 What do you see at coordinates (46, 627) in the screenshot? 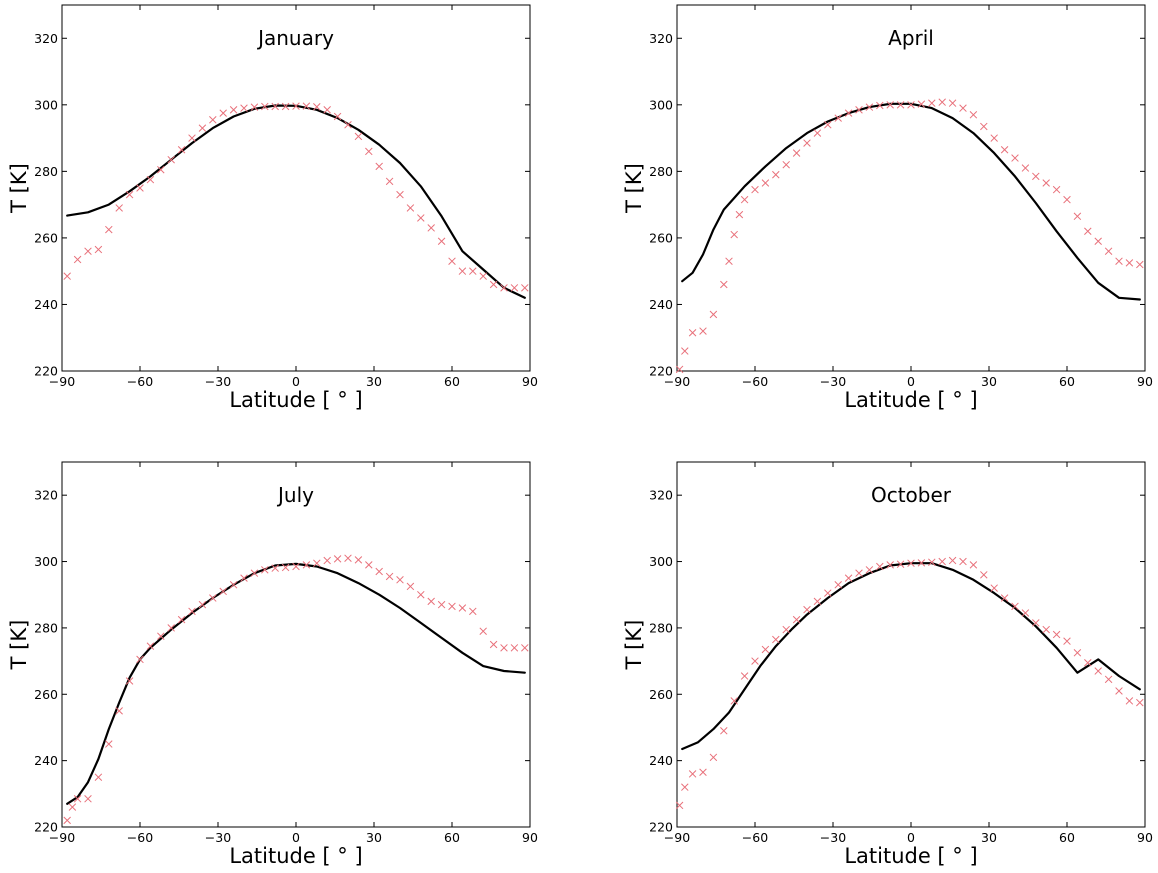
I see `y-tick-label: 280` at bounding box center [46, 627].